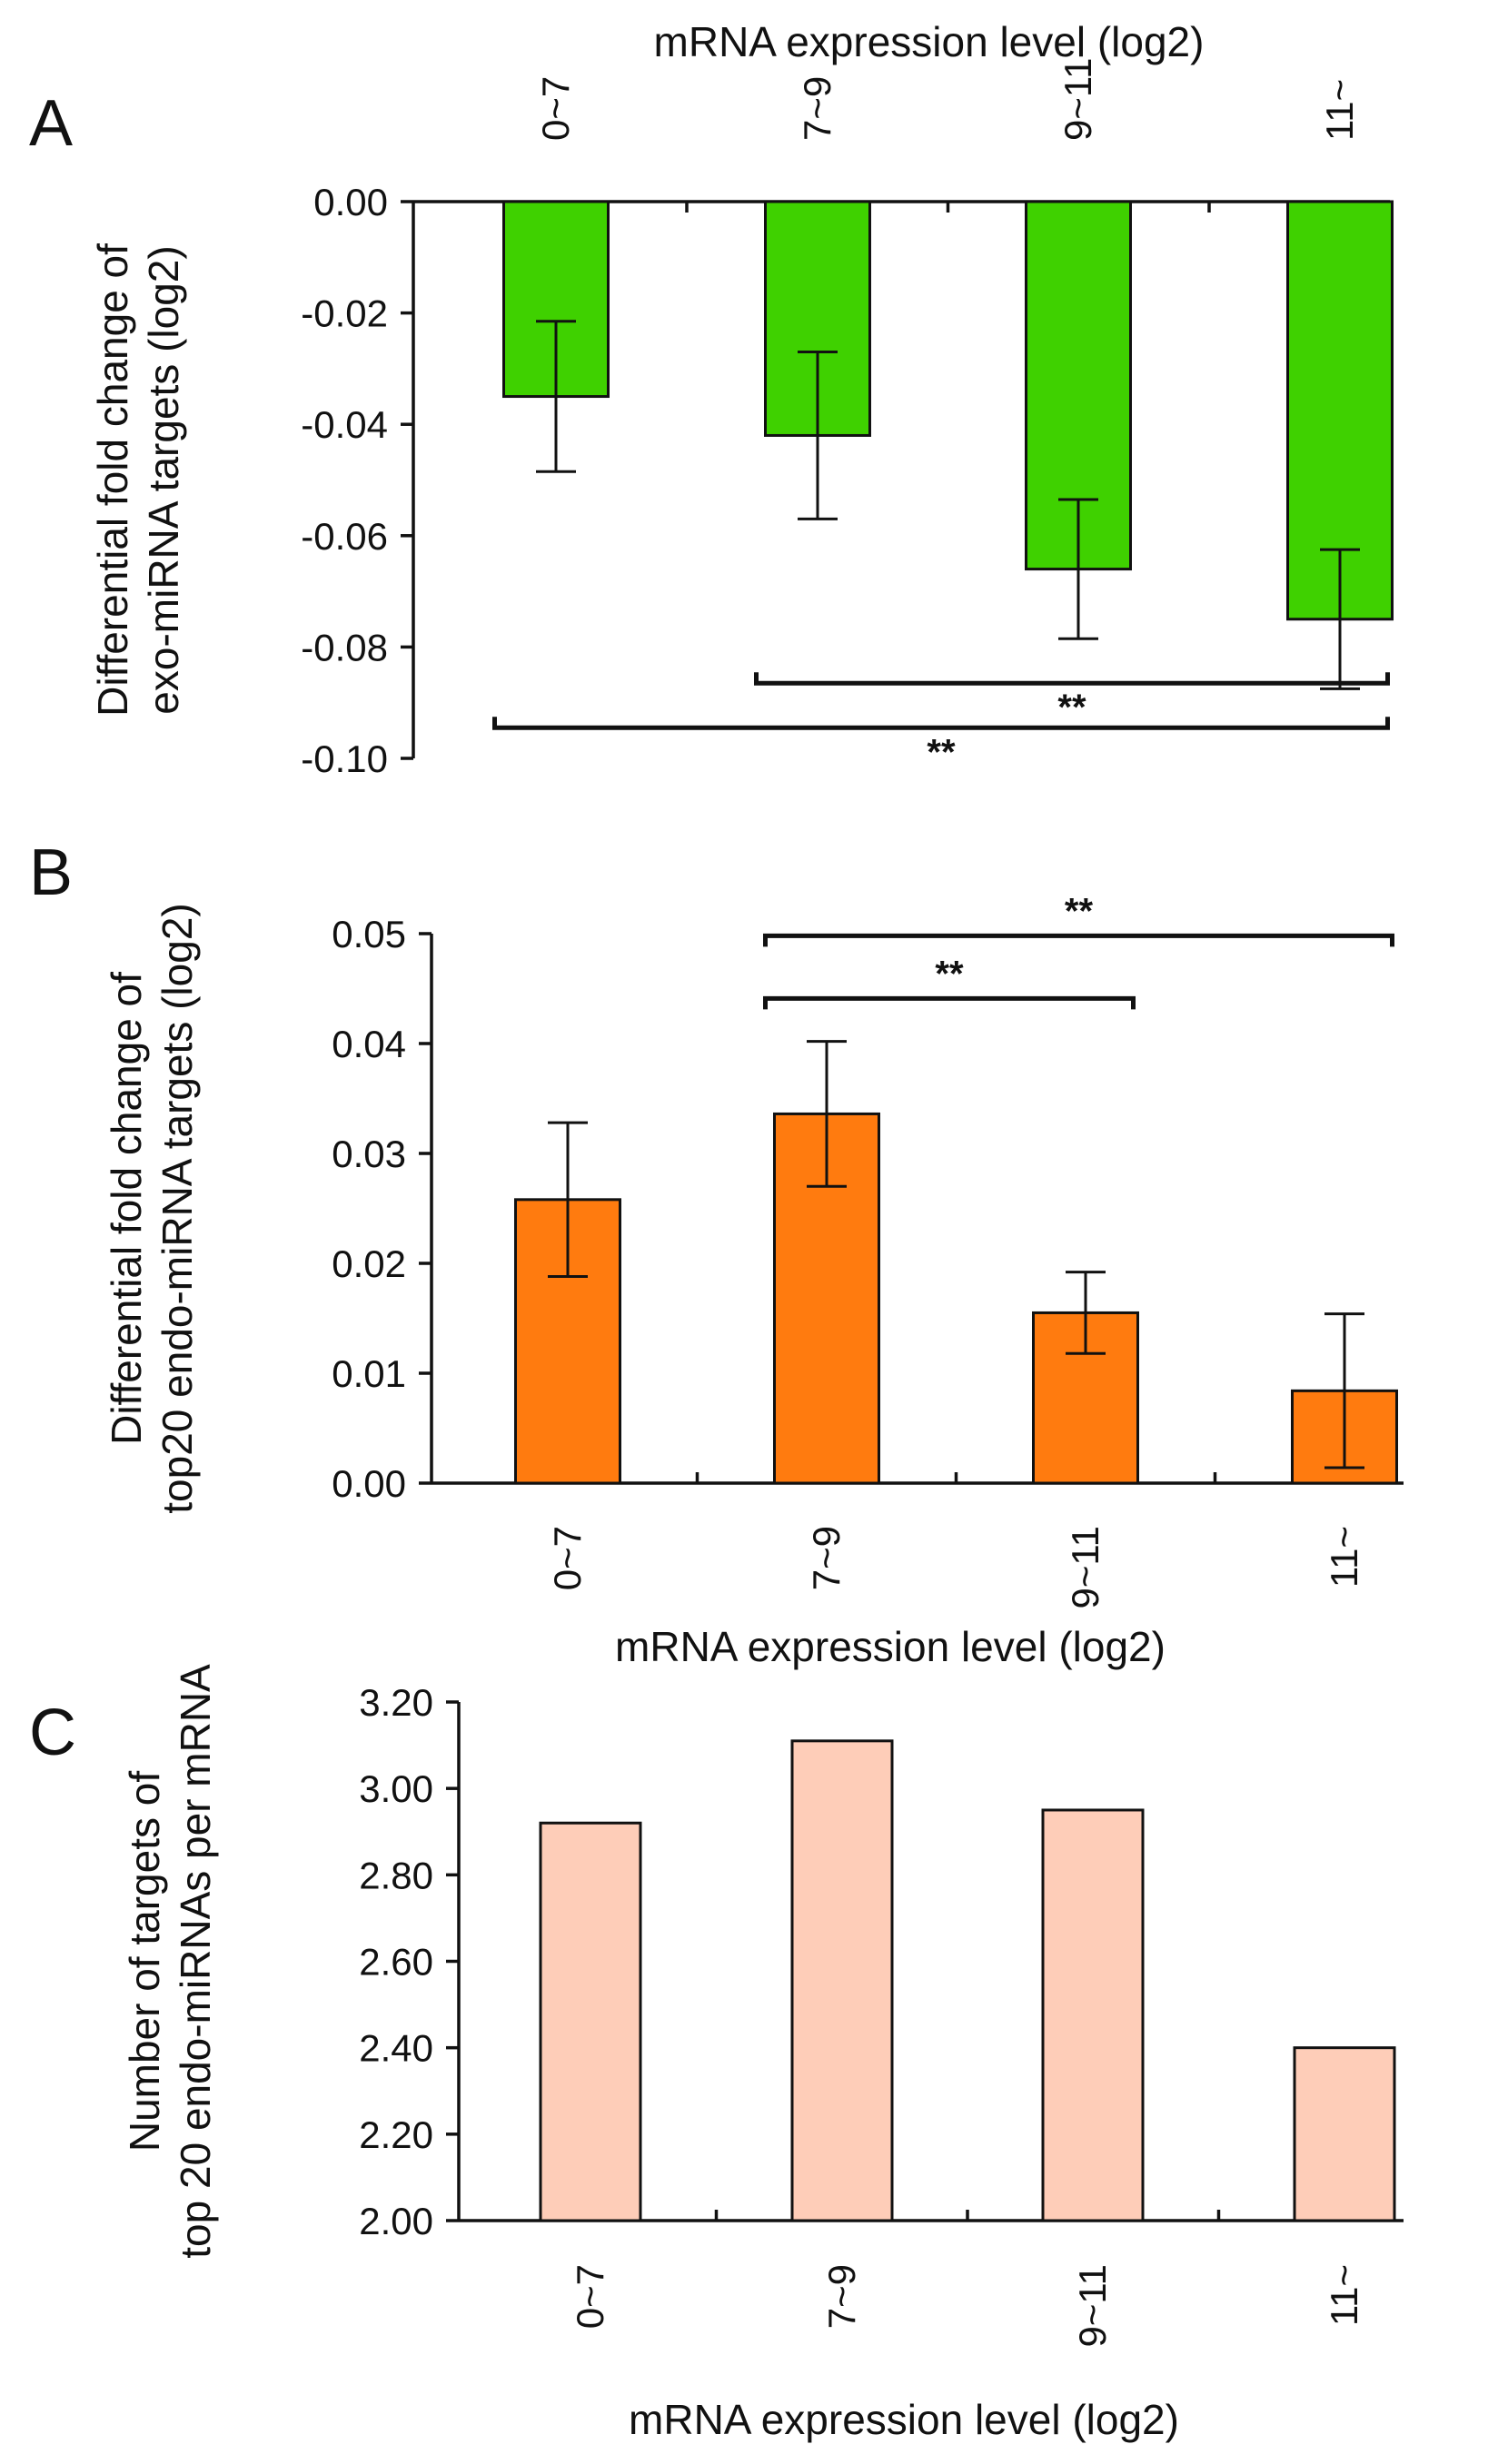 The height and width of the screenshot is (2464, 1508). What do you see at coordinates (369, 1373) in the screenshot?
I see `panel-b-y-tick-label: 0.01` at bounding box center [369, 1373].